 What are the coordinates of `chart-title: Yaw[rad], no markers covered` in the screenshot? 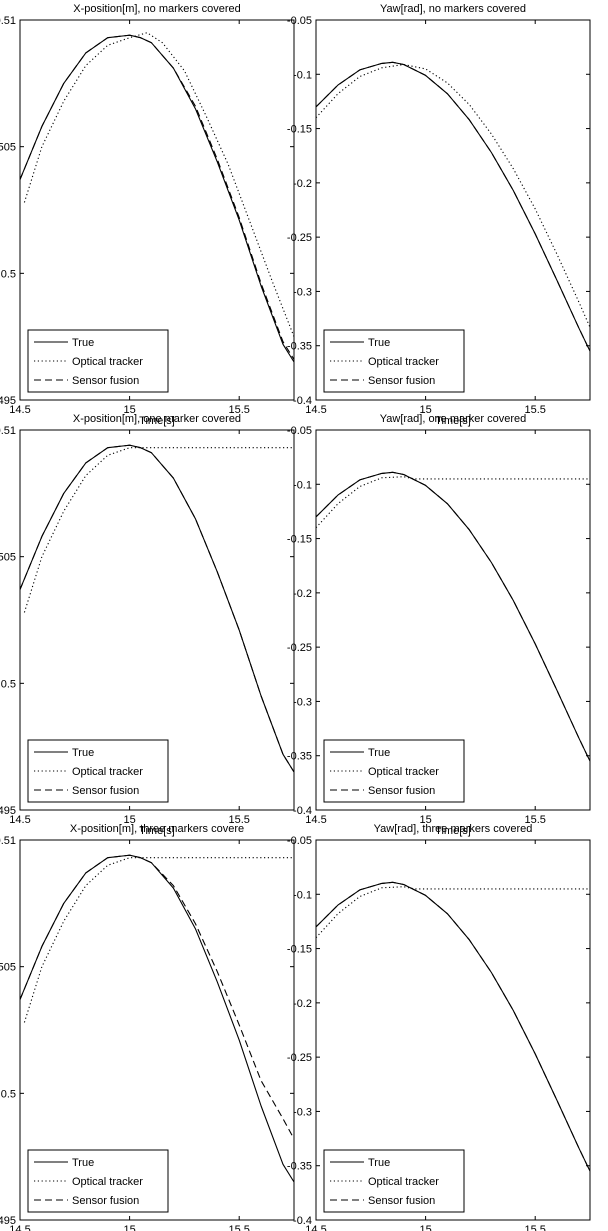 It's located at (453, 9).